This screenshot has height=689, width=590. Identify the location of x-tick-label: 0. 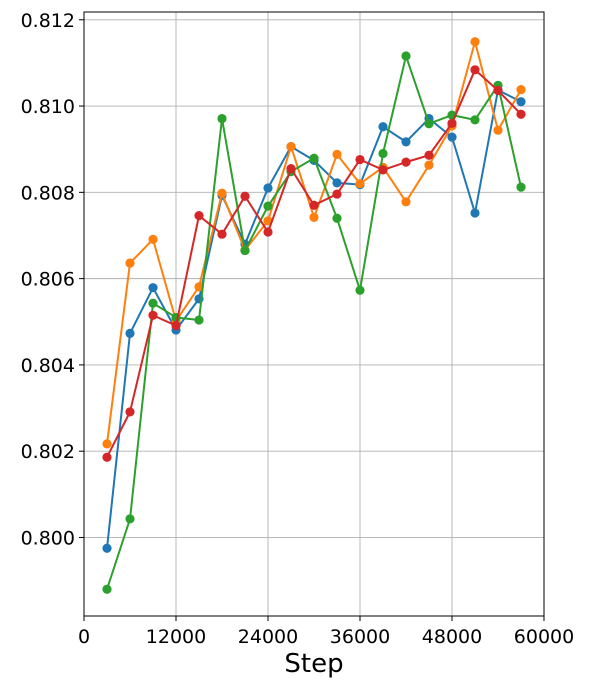
(84, 637).